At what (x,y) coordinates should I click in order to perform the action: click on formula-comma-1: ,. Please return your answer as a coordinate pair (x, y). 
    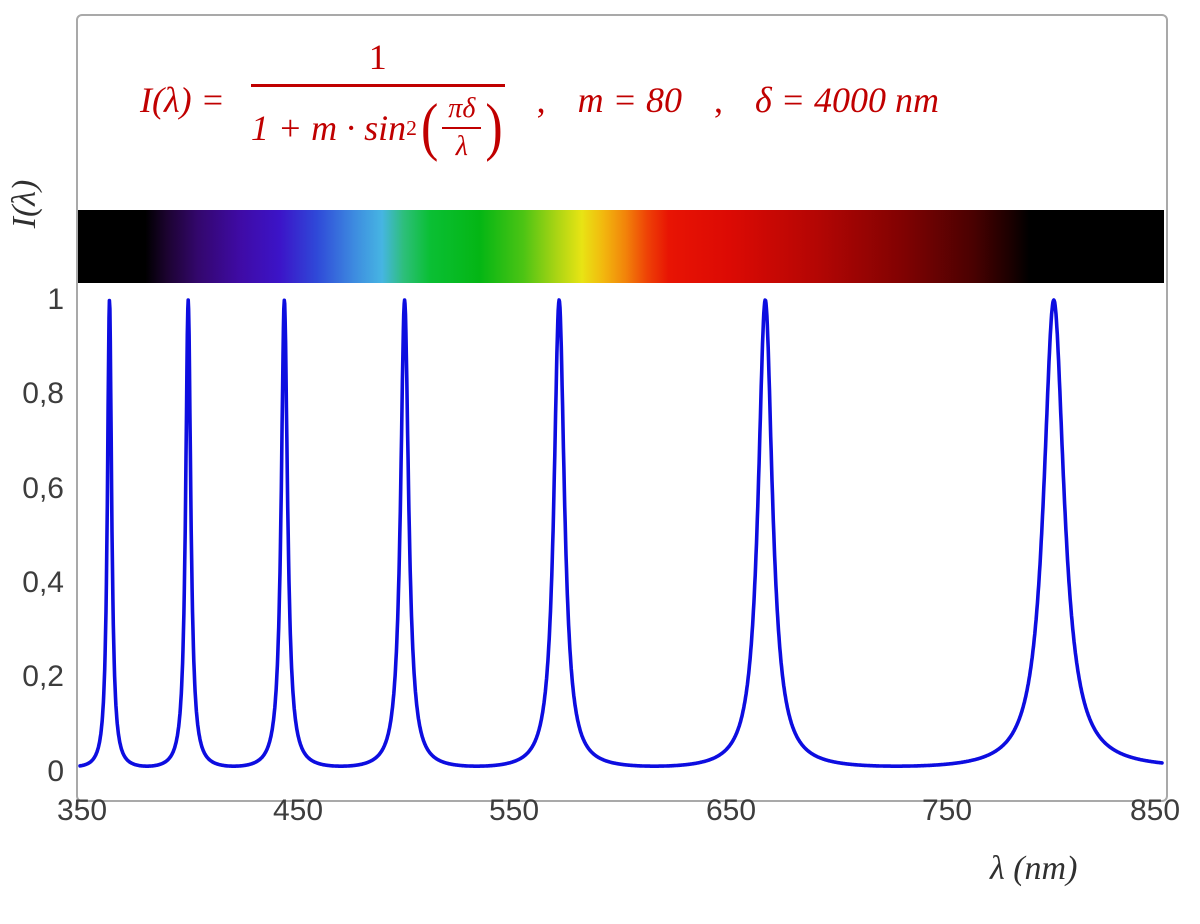
    Looking at the image, I should click on (541, 99).